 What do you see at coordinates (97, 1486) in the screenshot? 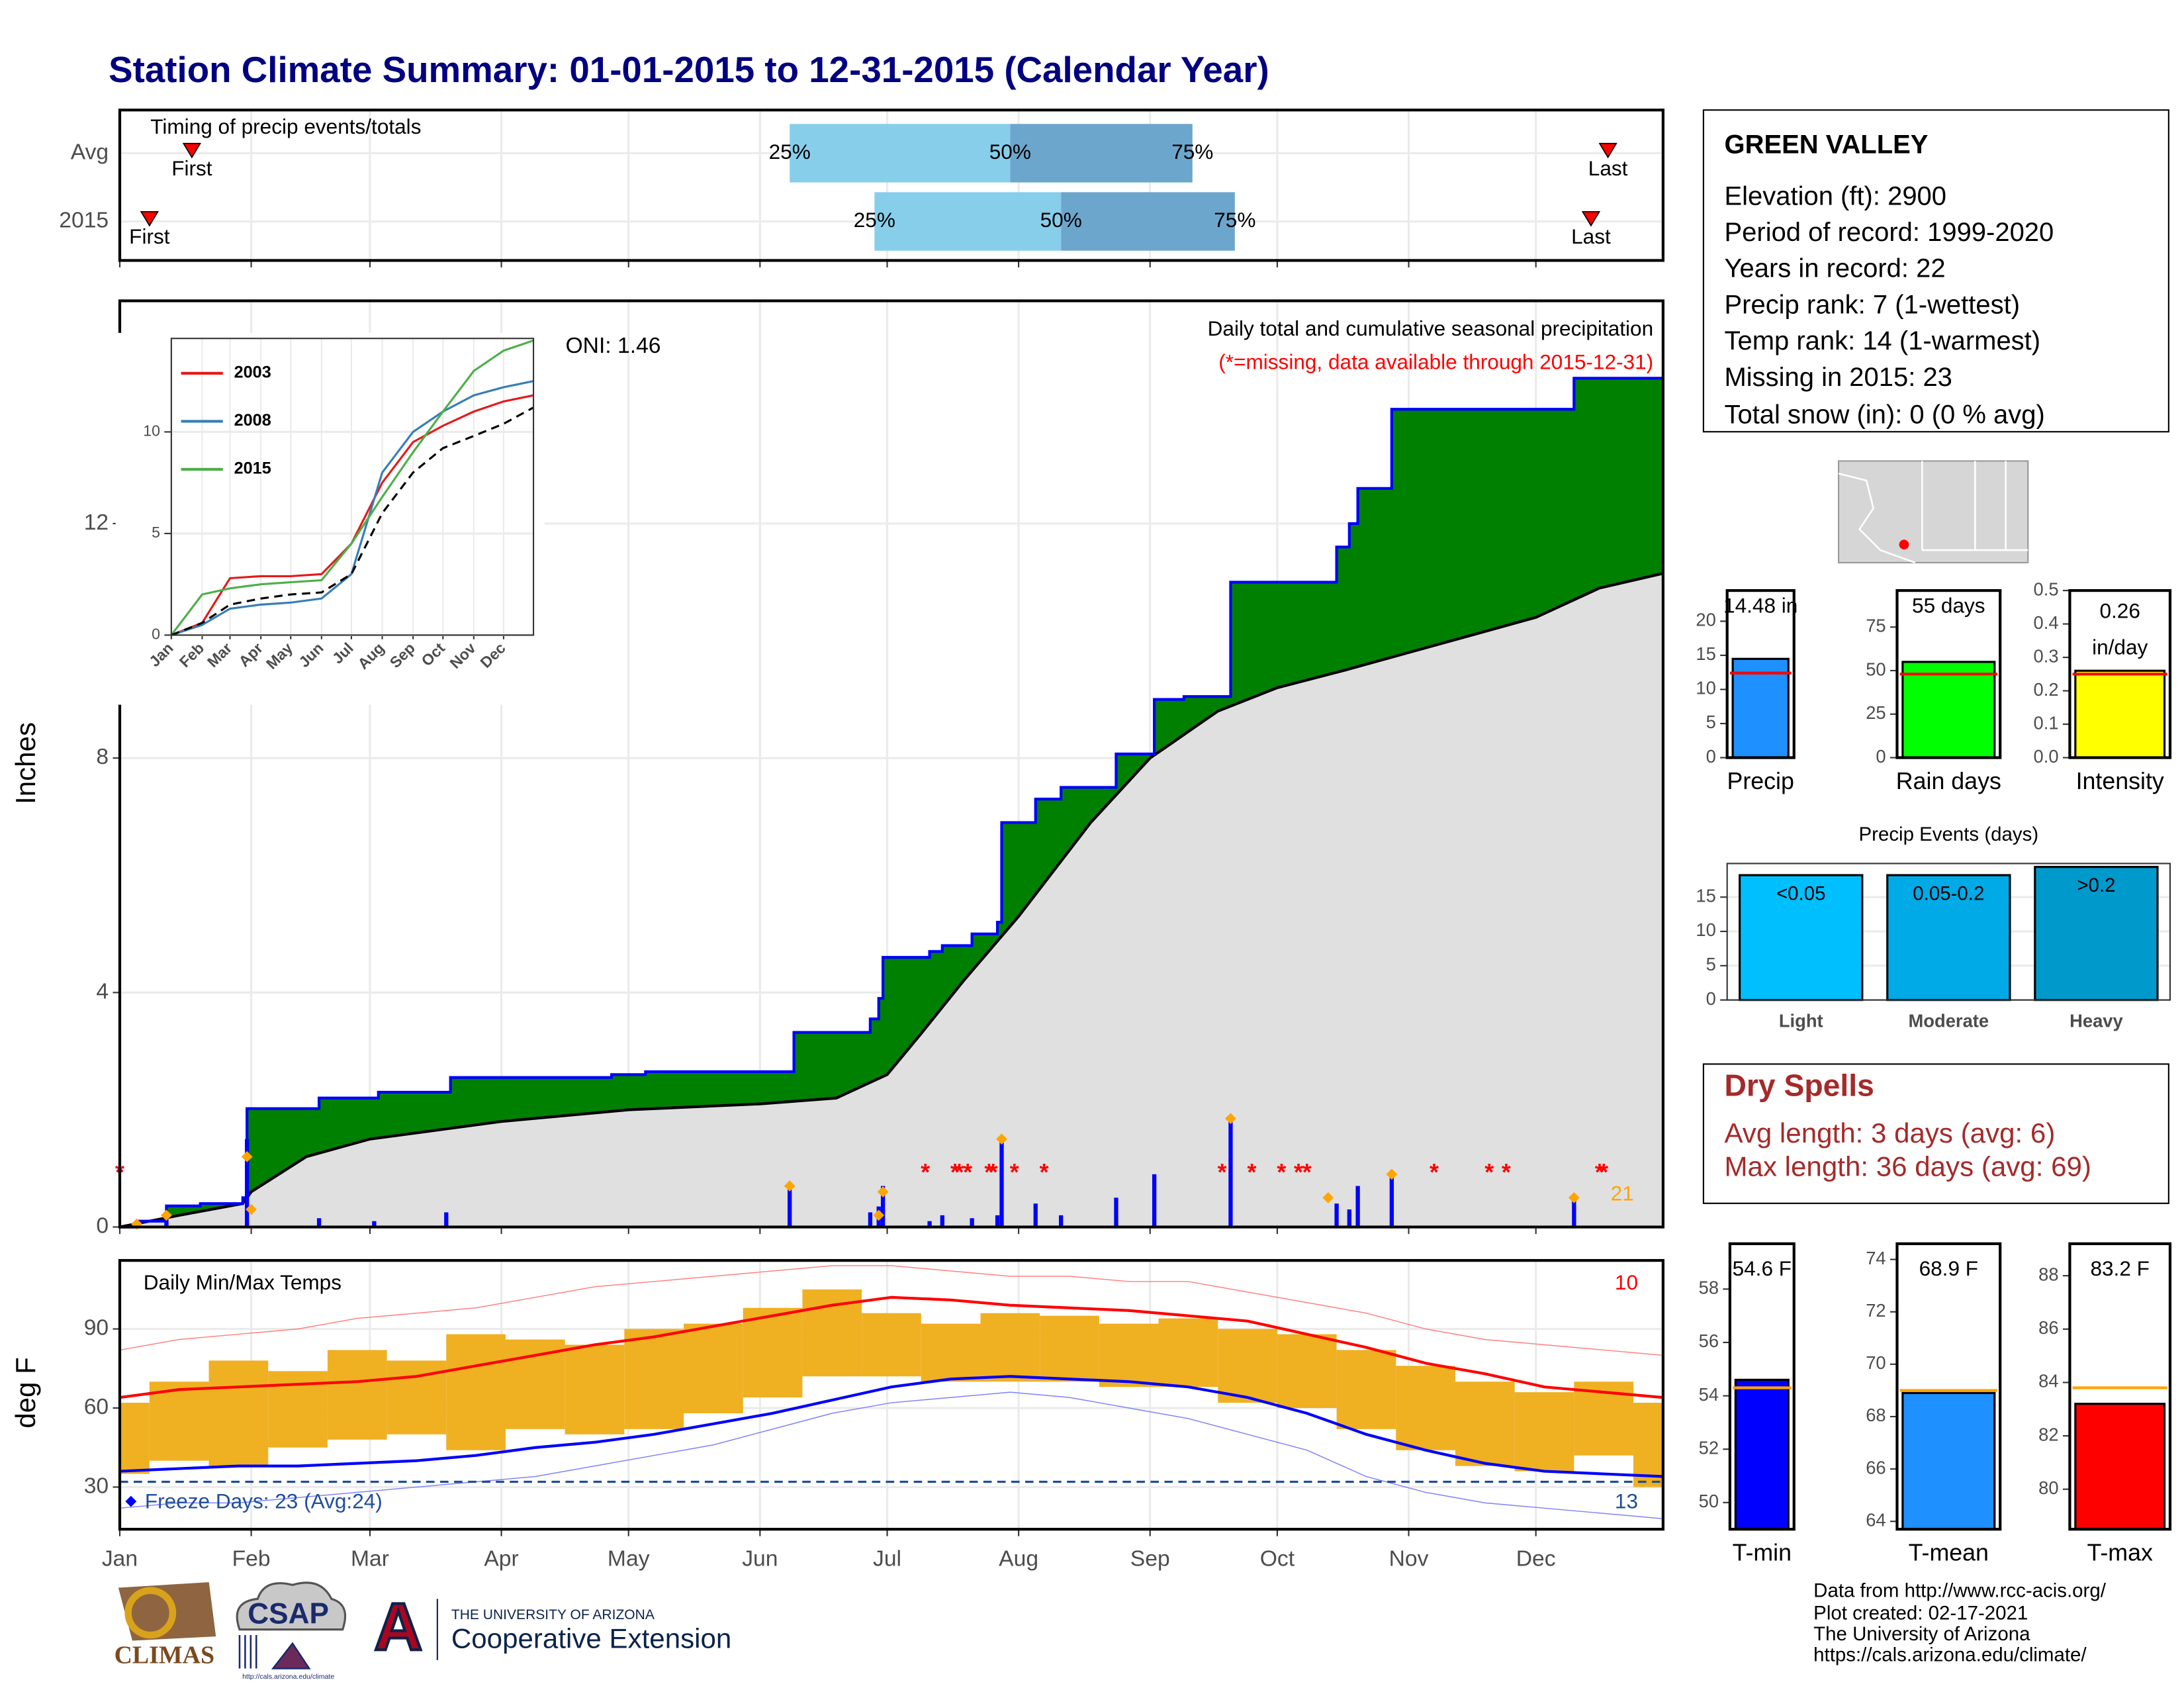
I see `y-tick-label: 30` at bounding box center [97, 1486].